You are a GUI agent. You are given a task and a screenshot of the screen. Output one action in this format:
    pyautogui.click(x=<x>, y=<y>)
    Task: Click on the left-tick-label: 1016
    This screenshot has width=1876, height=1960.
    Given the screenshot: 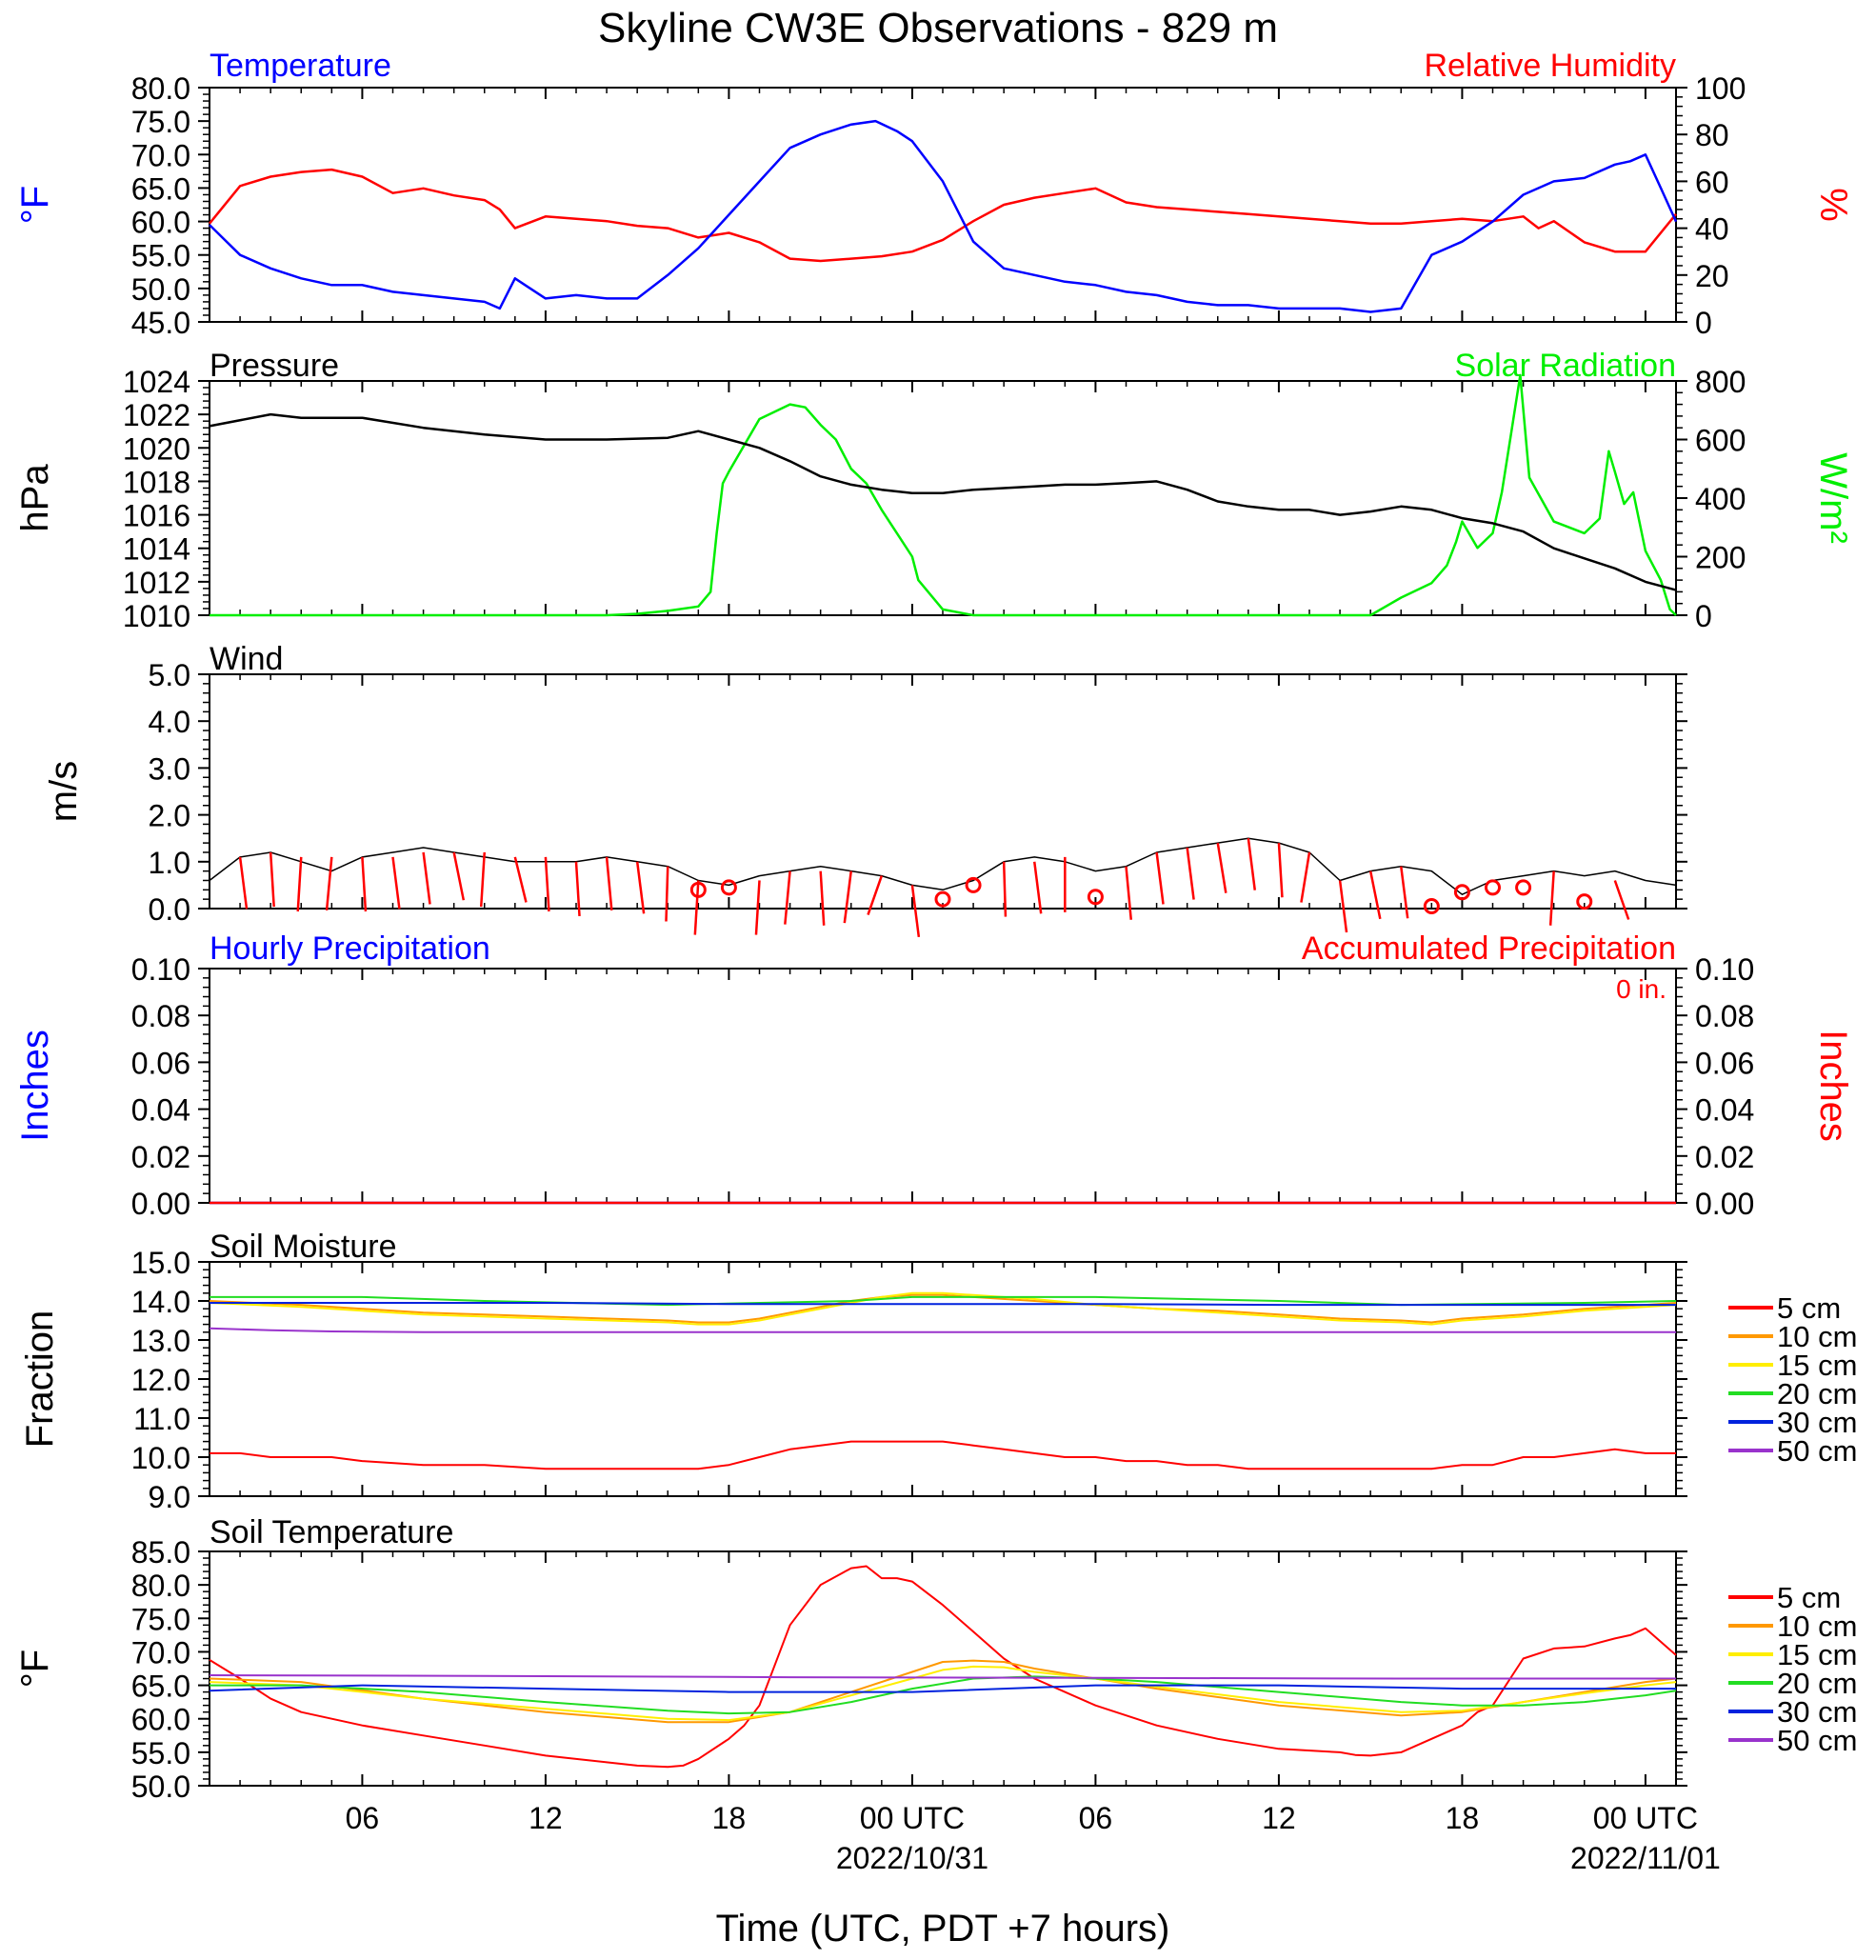 What is the action you would take?
    pyautogui.click(x=157, y=516)
    